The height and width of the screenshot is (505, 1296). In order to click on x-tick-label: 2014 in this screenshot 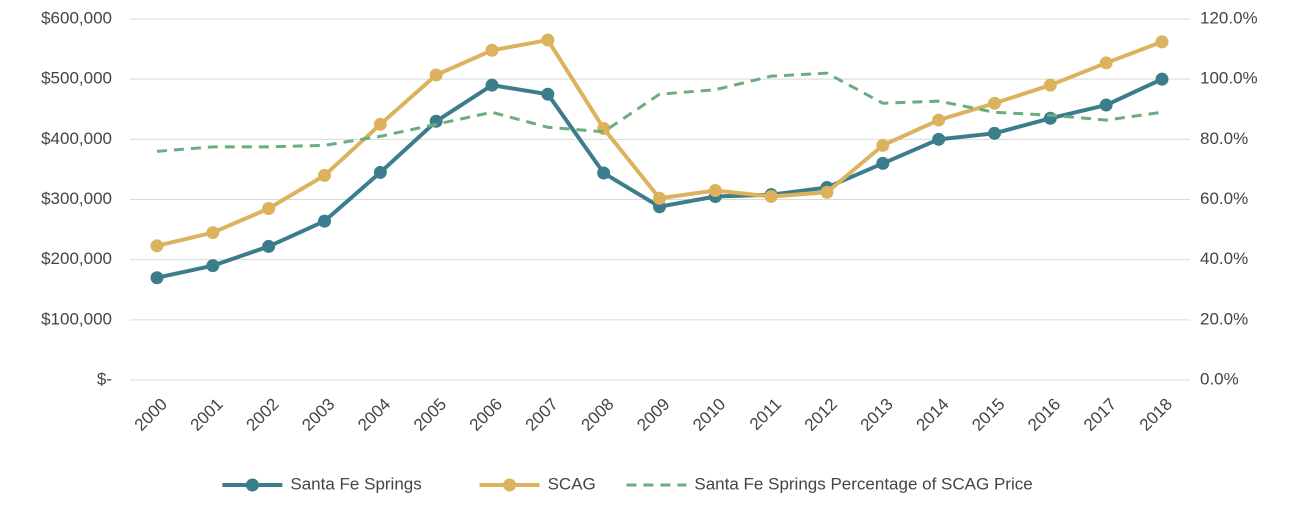, I will do `click(932, 415)`.